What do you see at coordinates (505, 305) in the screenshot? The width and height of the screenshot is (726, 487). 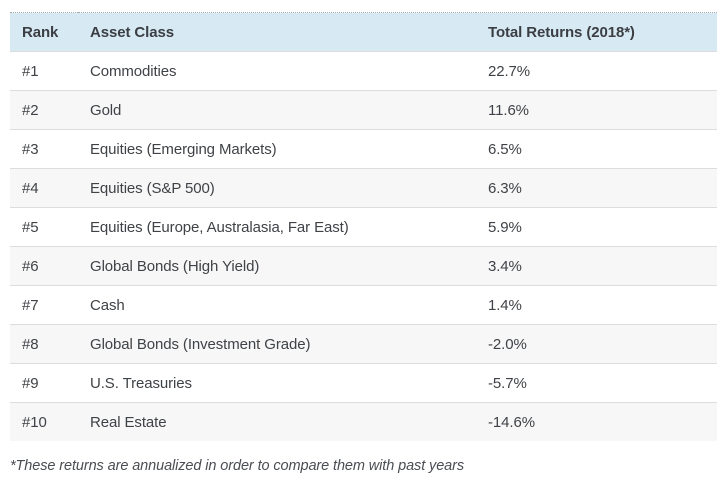 I see `total-return-cell: 1.4%` at bounding box center [505, 305].